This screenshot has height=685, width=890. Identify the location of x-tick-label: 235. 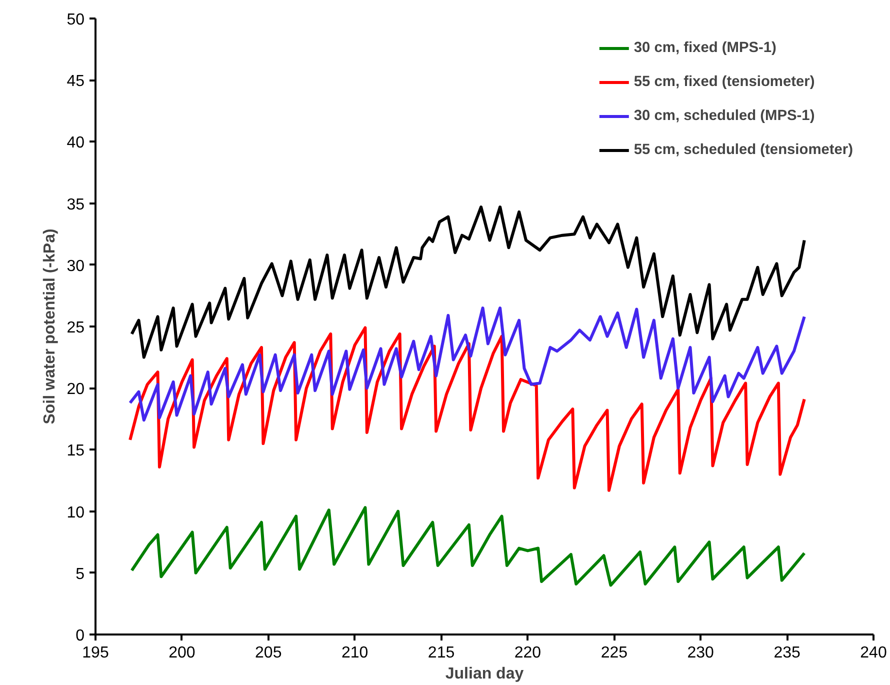
(787, 653).